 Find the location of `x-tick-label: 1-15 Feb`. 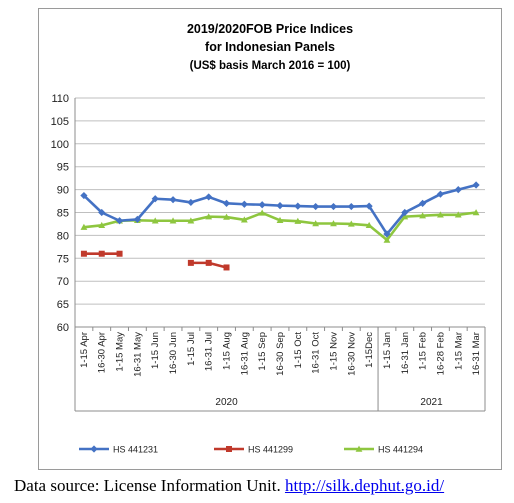

x-tick-label: 1-15 Feb is located at coordinates (423, 351).